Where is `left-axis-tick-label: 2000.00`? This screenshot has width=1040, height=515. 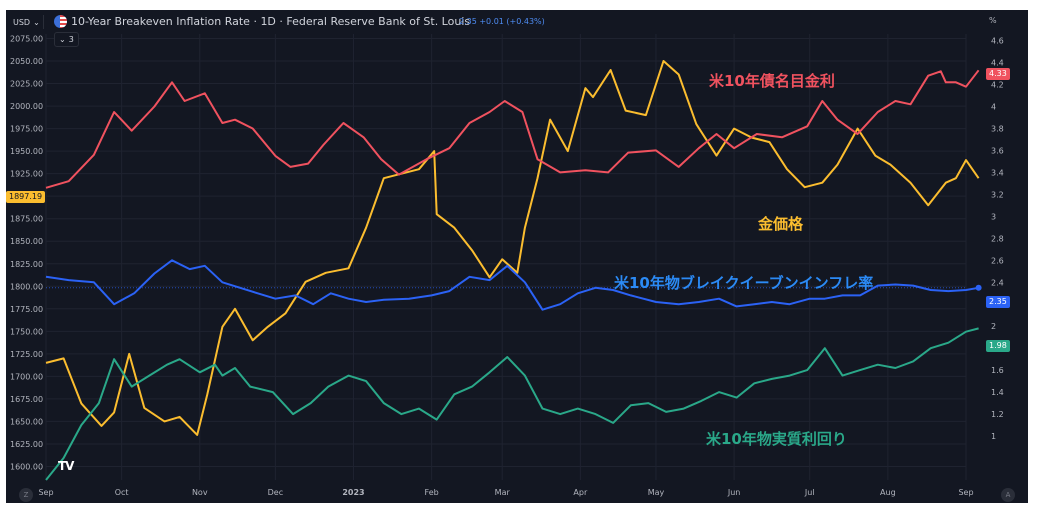 left-axis-tick-label: 2000.00 is located at coordinates (26, 106).